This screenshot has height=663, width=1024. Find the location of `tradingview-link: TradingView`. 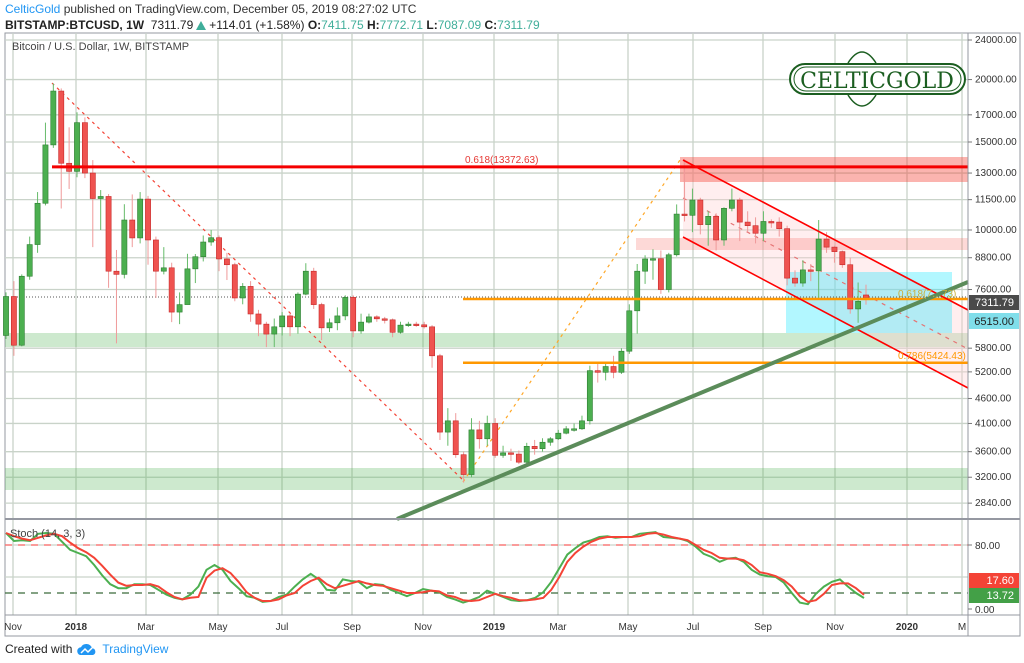

tradingview-link: TradingView is located at coordinates (135, 649).